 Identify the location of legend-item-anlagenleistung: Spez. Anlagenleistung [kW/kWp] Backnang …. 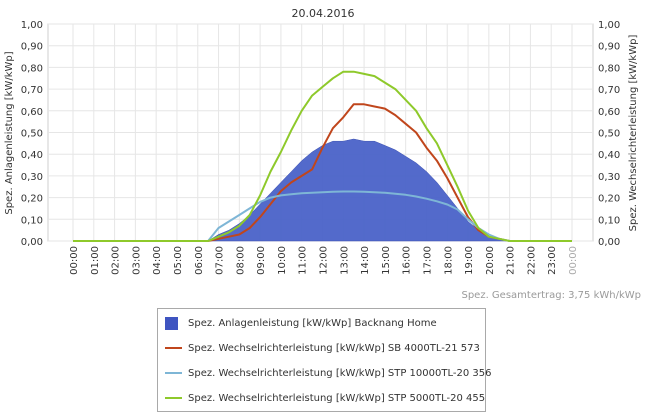
(301, 323).